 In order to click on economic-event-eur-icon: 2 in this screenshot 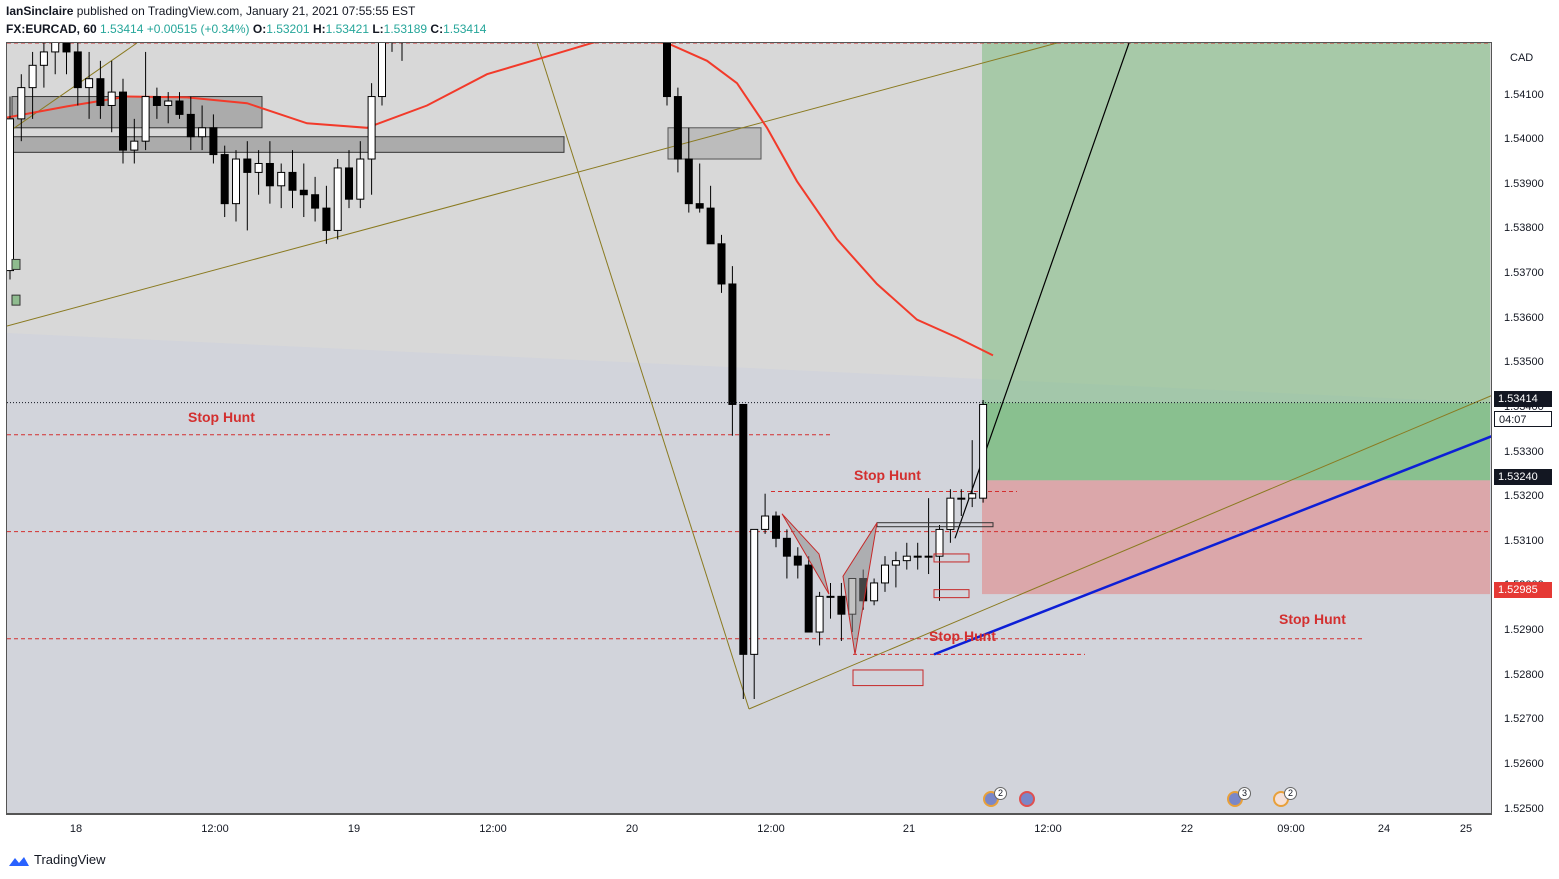, I will do `click(995, 797)`.